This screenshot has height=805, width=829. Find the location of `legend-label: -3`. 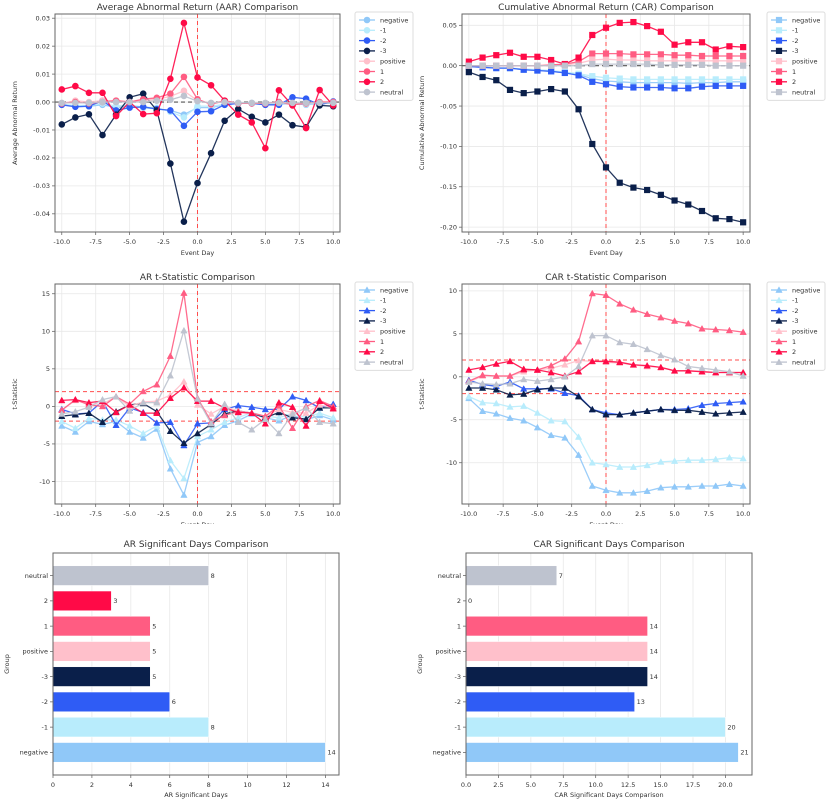

legend-label: -3 is located at coordinates (795, 51).